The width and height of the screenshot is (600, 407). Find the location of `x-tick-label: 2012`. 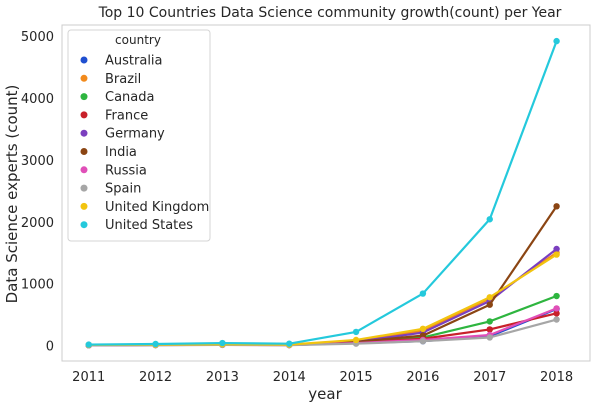

x-tick-label: 2012 is located at coordinates (155, 377).